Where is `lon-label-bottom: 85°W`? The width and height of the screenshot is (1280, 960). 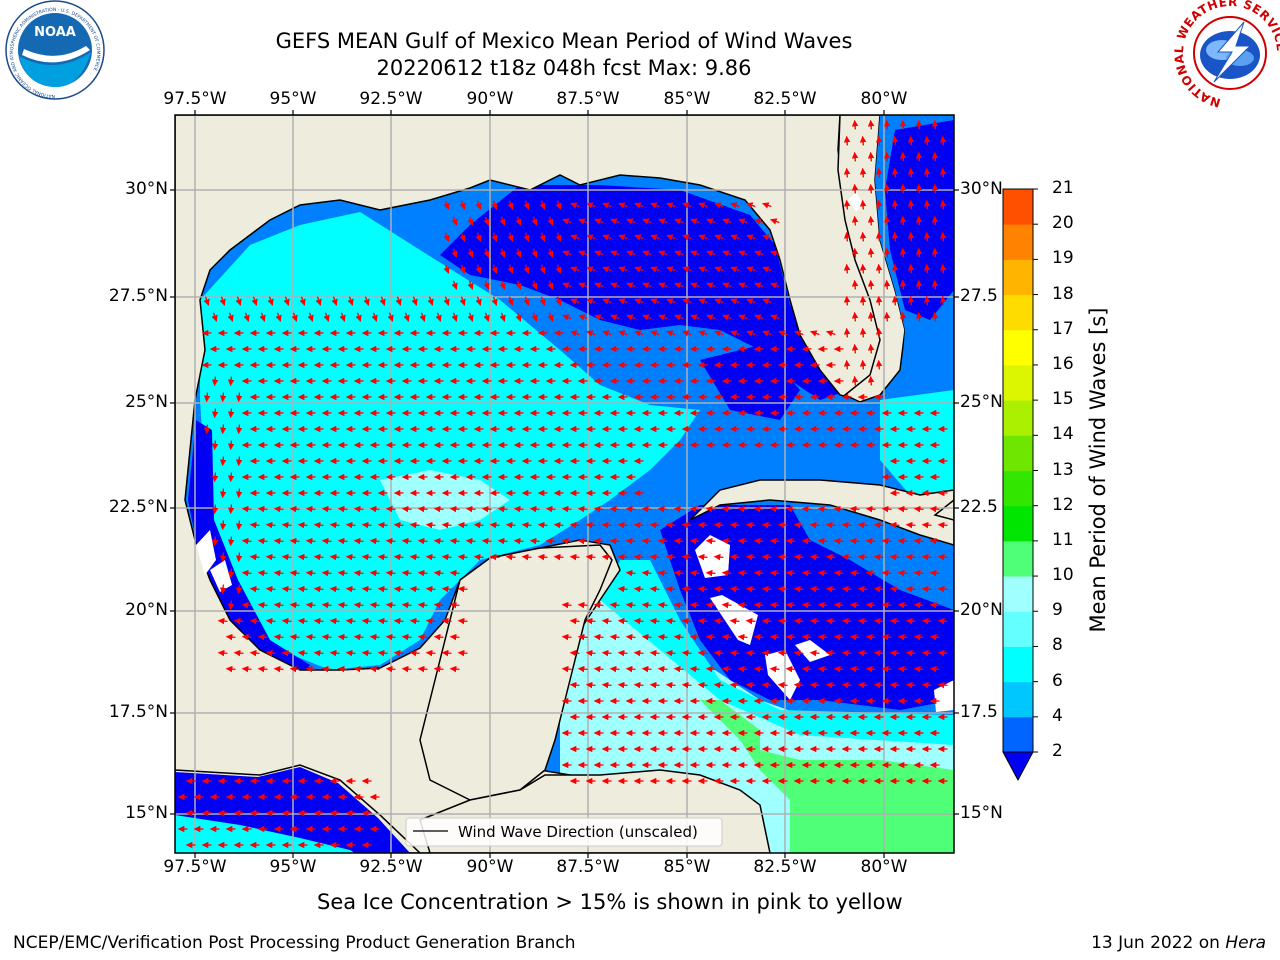
lon-label-bottom: 85°W is located at coordinates (687, 867).